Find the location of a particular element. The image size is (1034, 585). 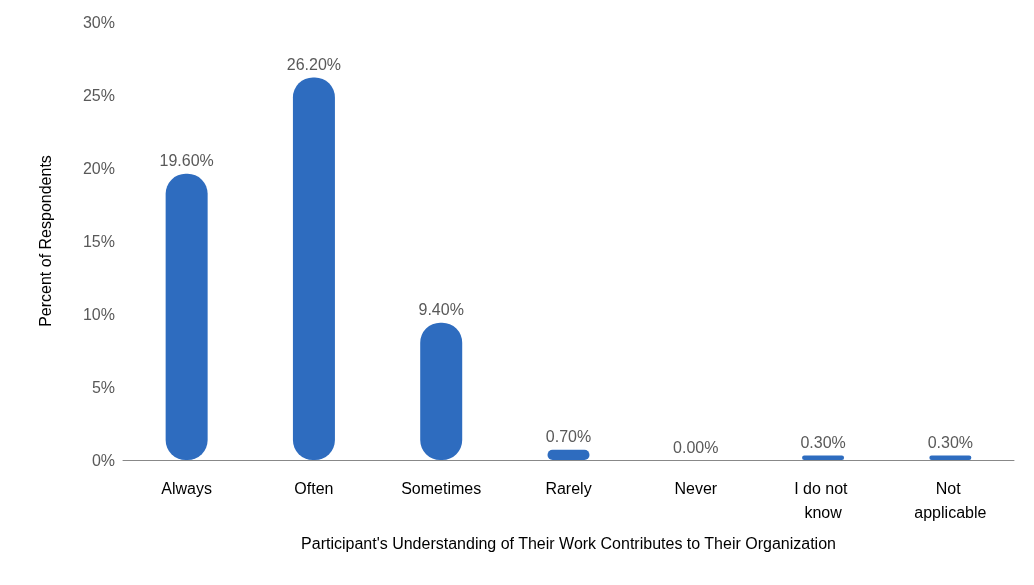

y-tick-label: 5% is located at coordinates (103, 387).